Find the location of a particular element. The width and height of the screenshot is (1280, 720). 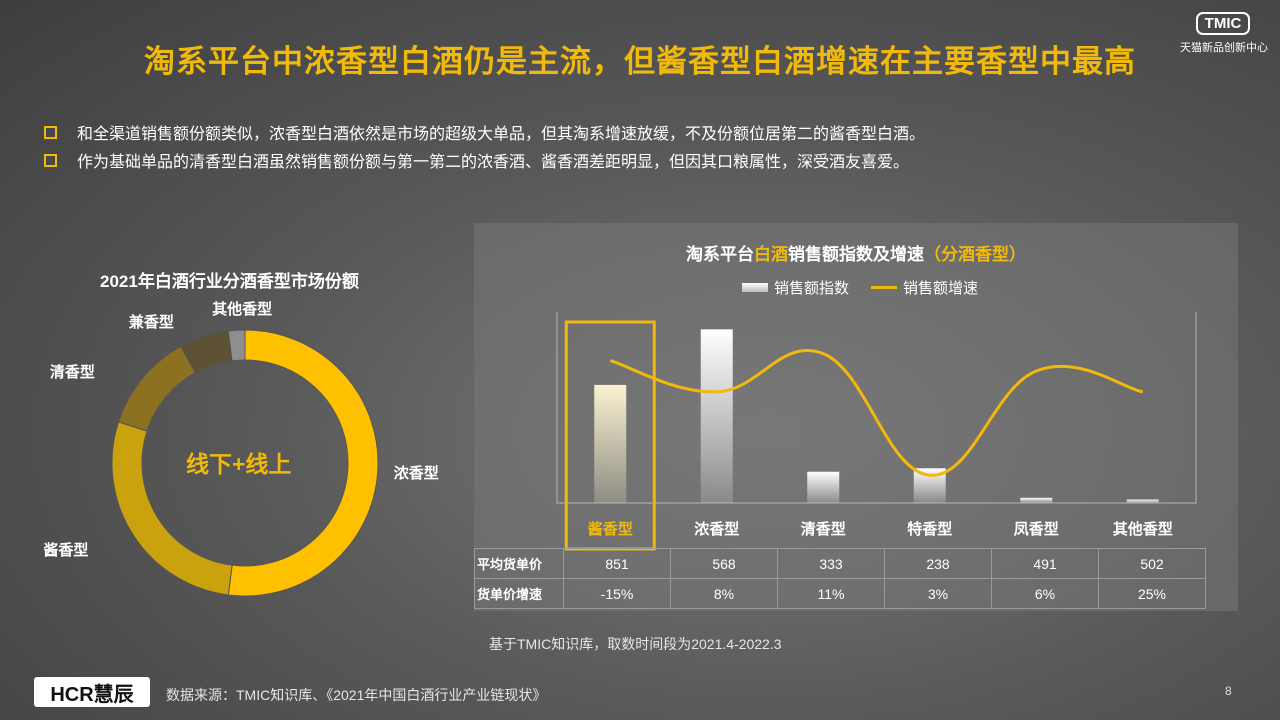

legend-label-index: 销售额指数 is located at coordinates (812, 288).